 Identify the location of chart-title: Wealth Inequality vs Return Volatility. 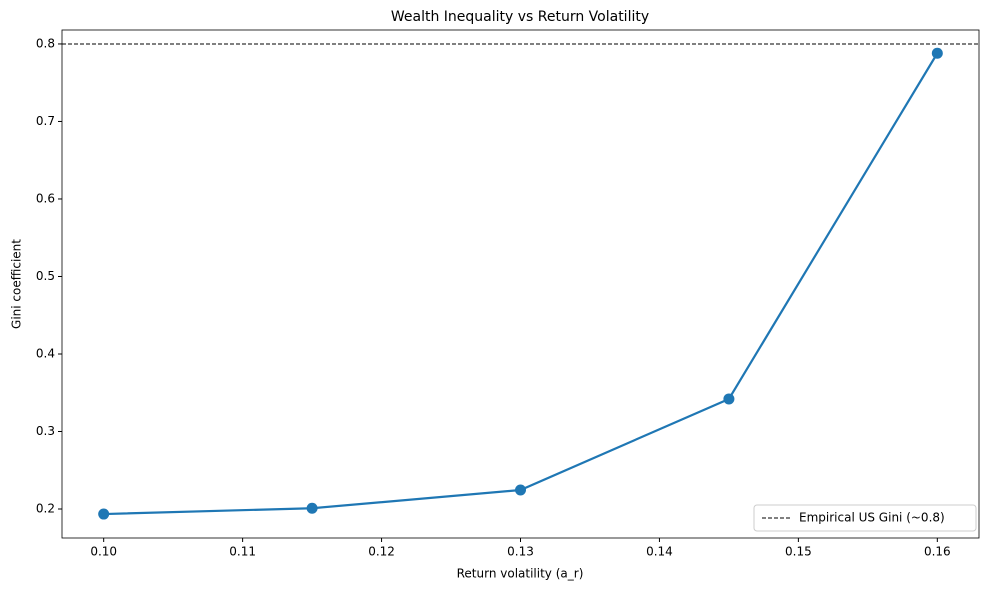
(520, 17).